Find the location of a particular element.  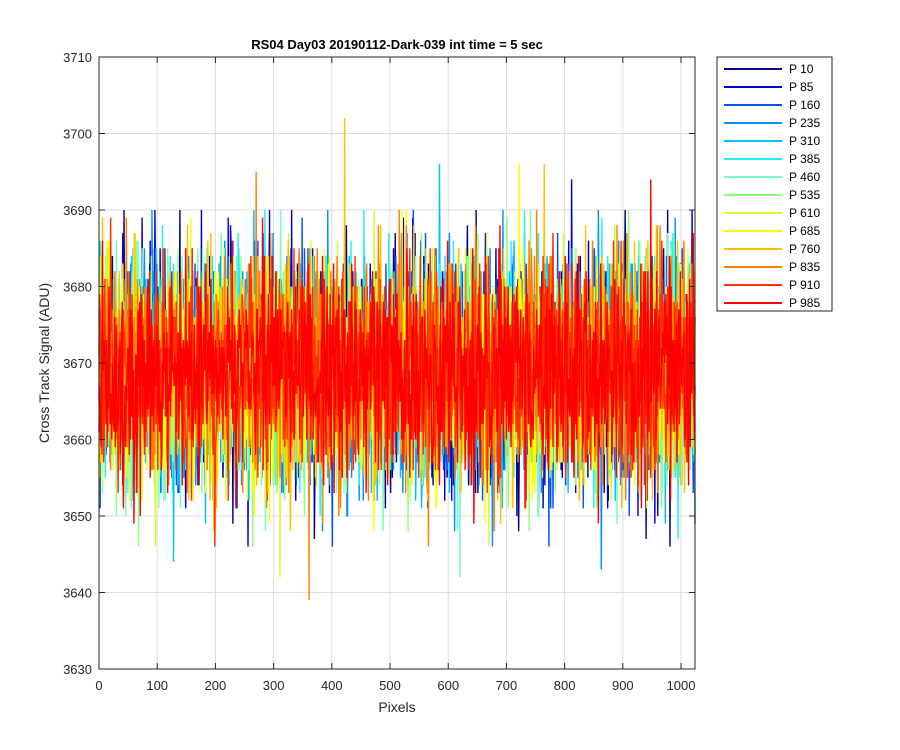

legend-label: P 85 is located at coordinates (801, 87).